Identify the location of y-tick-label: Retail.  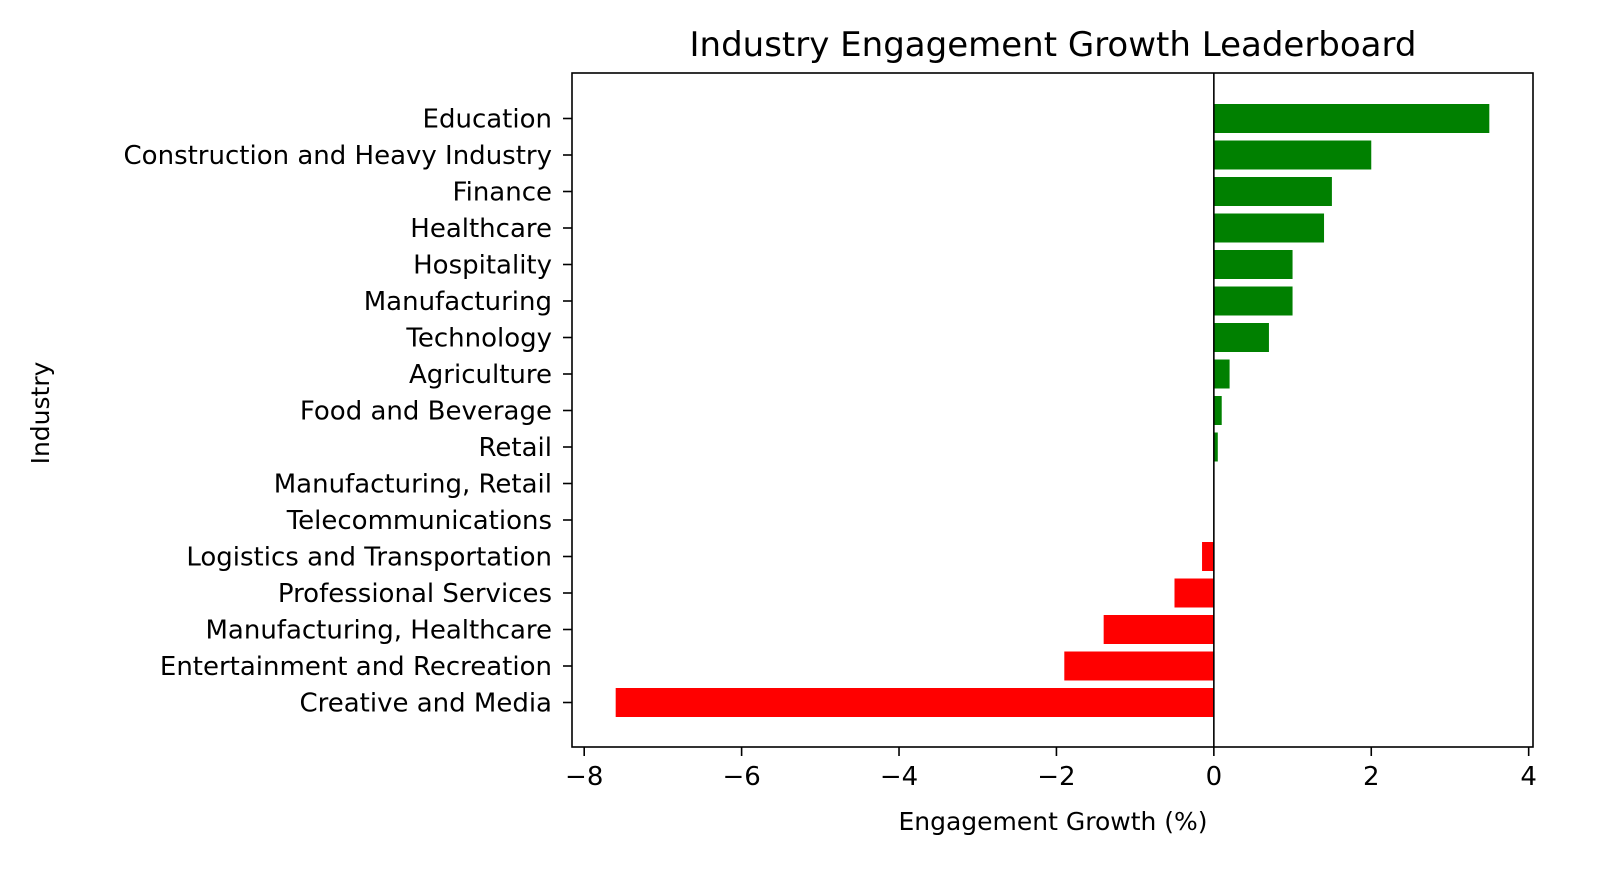
(515, 448).